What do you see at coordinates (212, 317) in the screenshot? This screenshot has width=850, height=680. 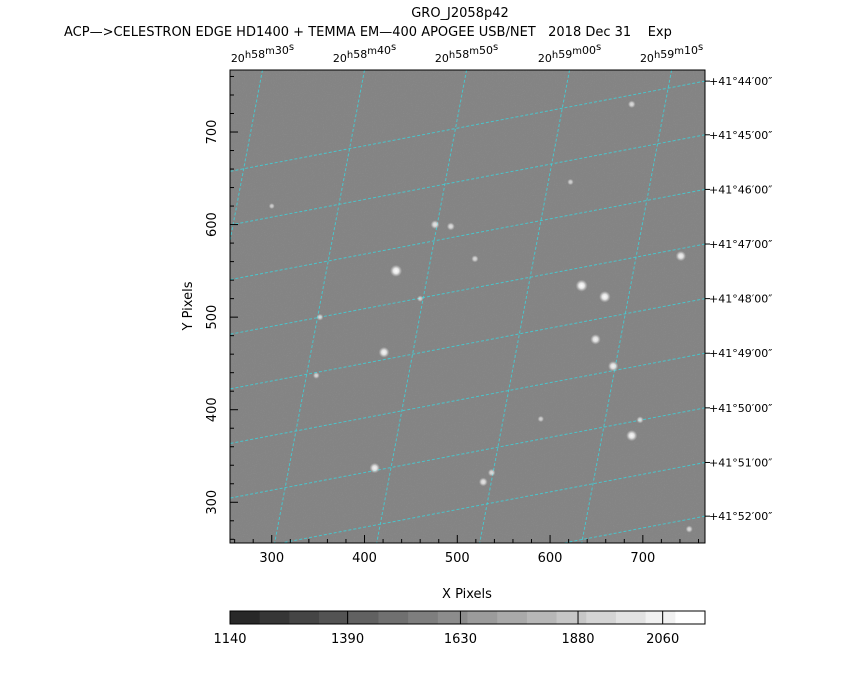 I see `y-tick-label-3: 500` at bounding box center [212, 317].